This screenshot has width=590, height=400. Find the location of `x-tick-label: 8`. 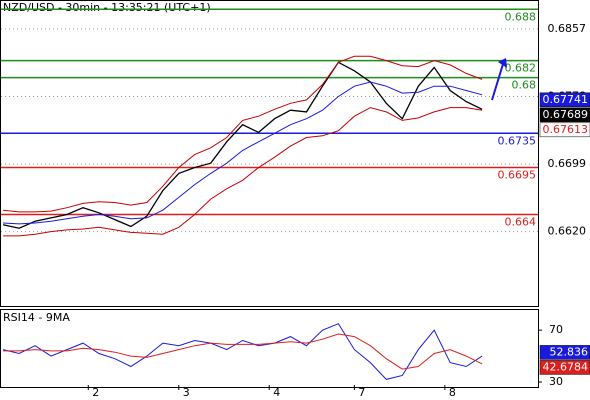

x-tick-label: 8 is located at coordinates (452, 392).